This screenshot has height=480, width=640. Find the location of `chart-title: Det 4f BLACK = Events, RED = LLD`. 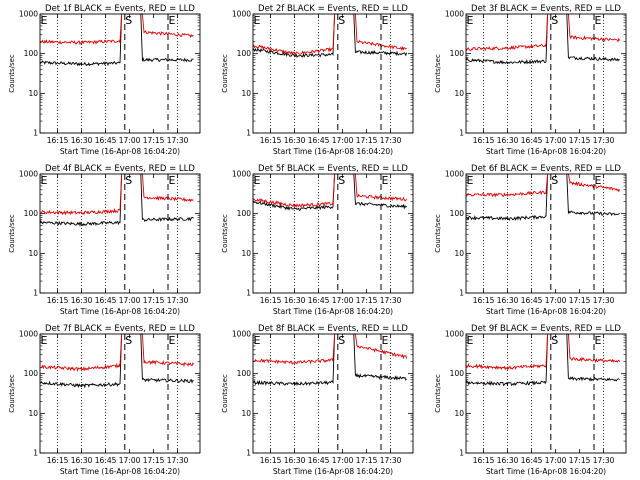

chart-title: Det 4f BLACK = Events, RED = LLD is located at coordinates (120, 169).